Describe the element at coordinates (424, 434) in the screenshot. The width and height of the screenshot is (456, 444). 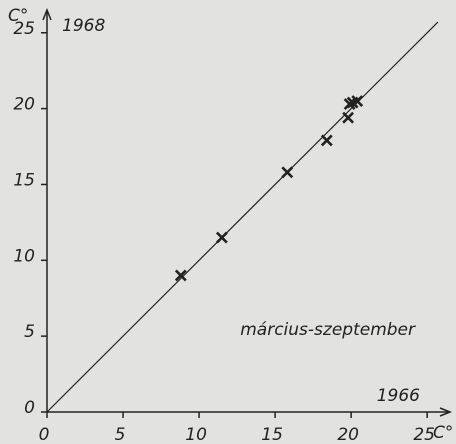
I see `x-tick-label: 25` at that location.